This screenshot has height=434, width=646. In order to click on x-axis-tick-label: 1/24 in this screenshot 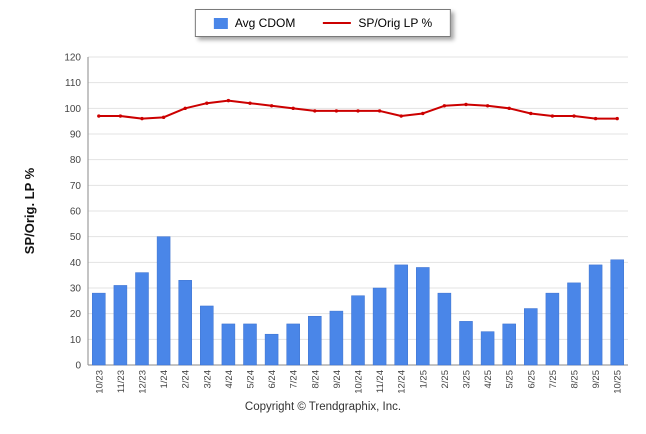, I will do `click(164, 379)`.